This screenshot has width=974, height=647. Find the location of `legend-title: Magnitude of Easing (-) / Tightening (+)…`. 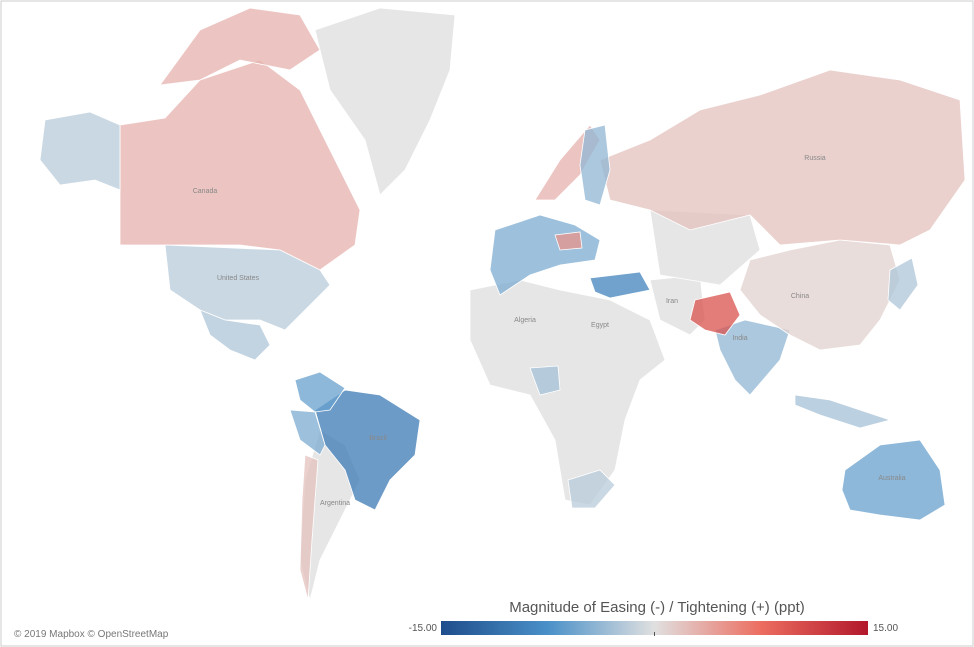

legend-title: Magnitude of Easing (-) / Tightening (+)… is located at coordinates (657, 607).